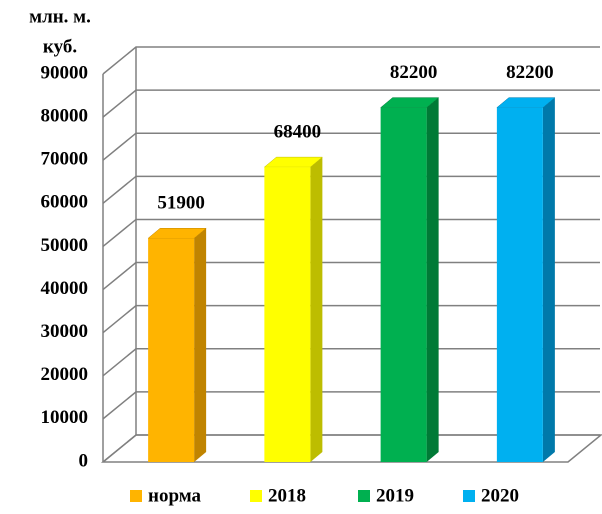 This screenshot has height=514, width=602. Describe the element at coordinates (65, 288) in the screenshot. I see `y-tick-label: 40000` at that location.